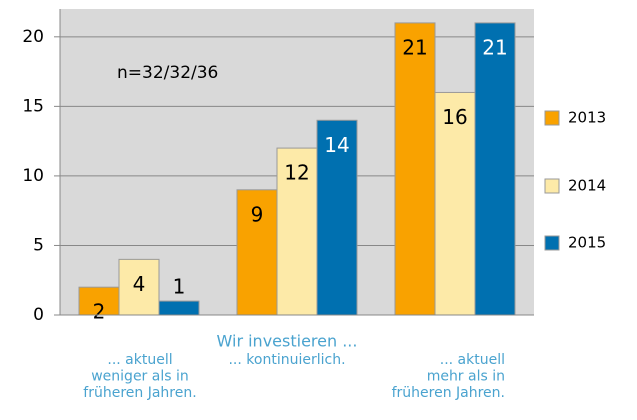  What do you see at coordinates (167, 73) in the screenshot?
I see `annotation: n=32/32/36` at bounding box center [167, 73].